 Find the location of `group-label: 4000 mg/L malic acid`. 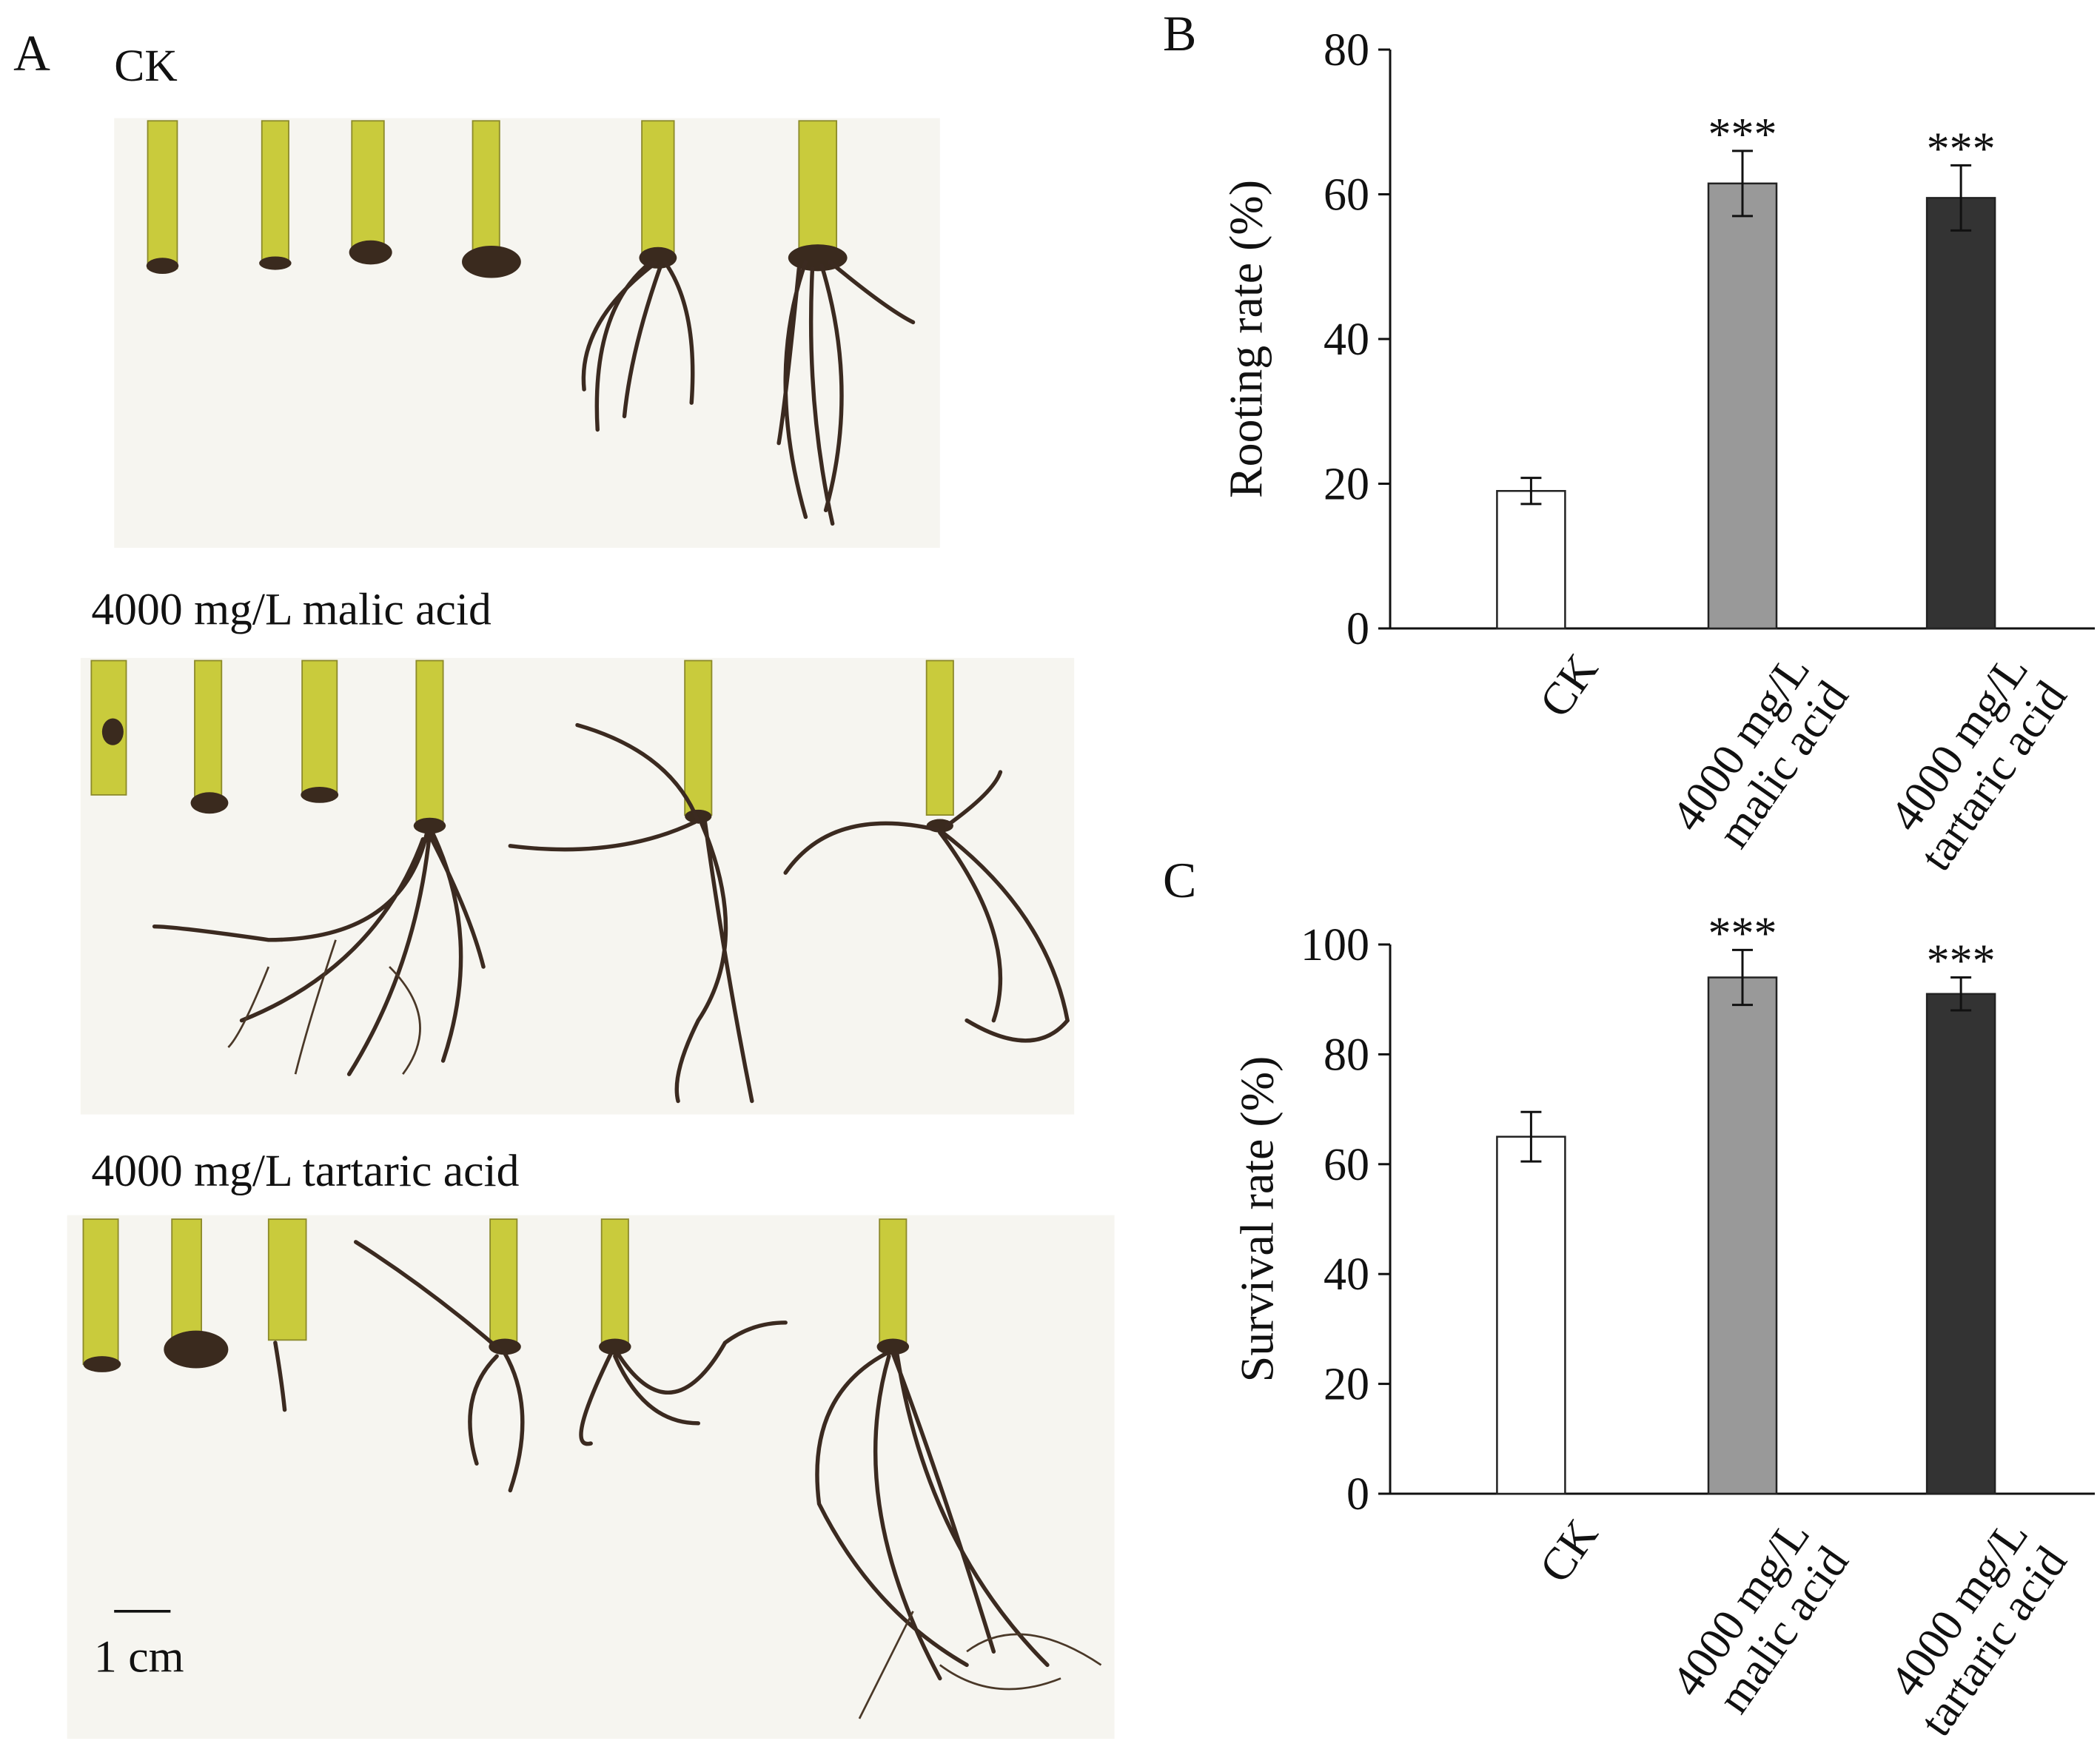

group-label: 4000 mg/L malic acid is located at coordinates (291, 610).